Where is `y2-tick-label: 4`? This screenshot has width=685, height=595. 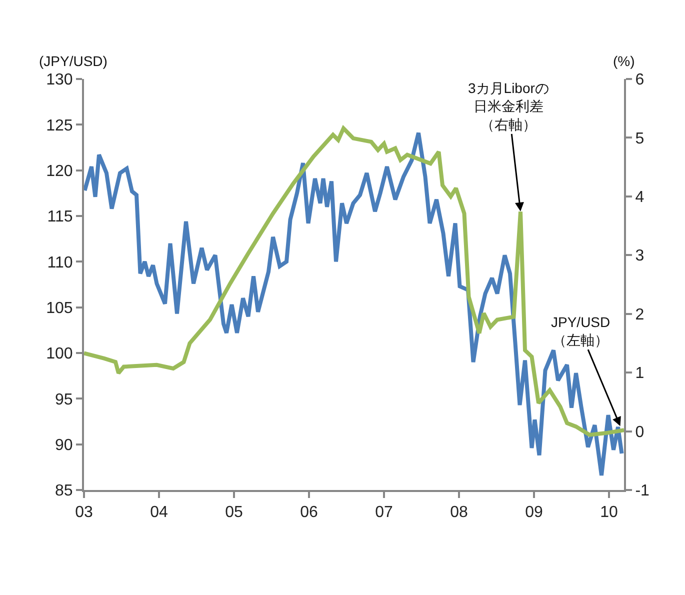
y2-tick-label: 4 is located at coordinates (639, 197).